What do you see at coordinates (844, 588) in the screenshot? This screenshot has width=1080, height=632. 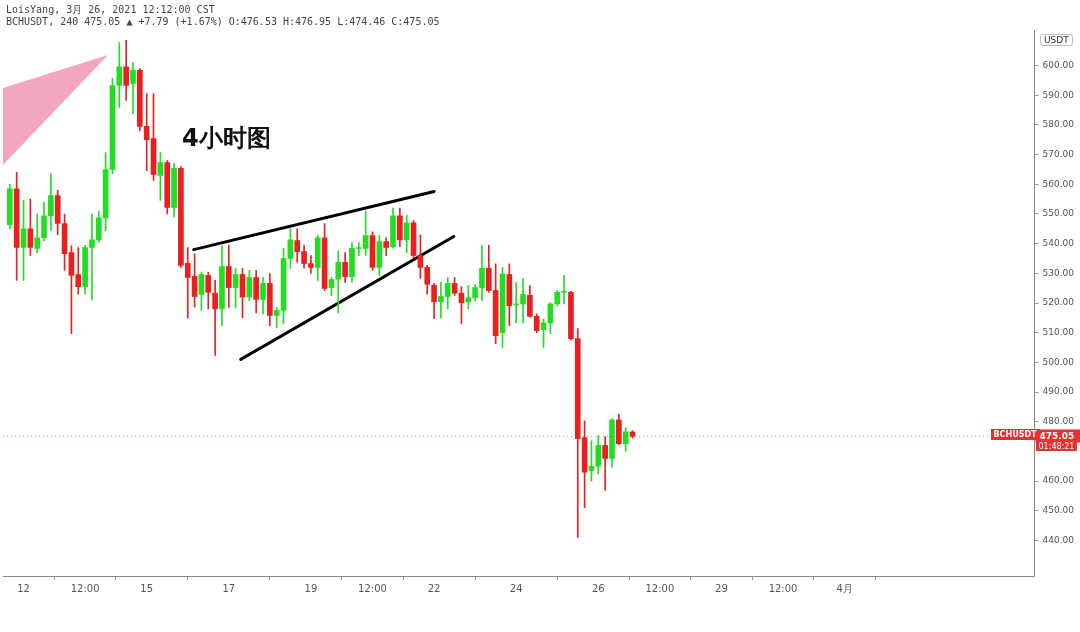 I see `x-tick-label: 4月` at bounding box center [844, 588].